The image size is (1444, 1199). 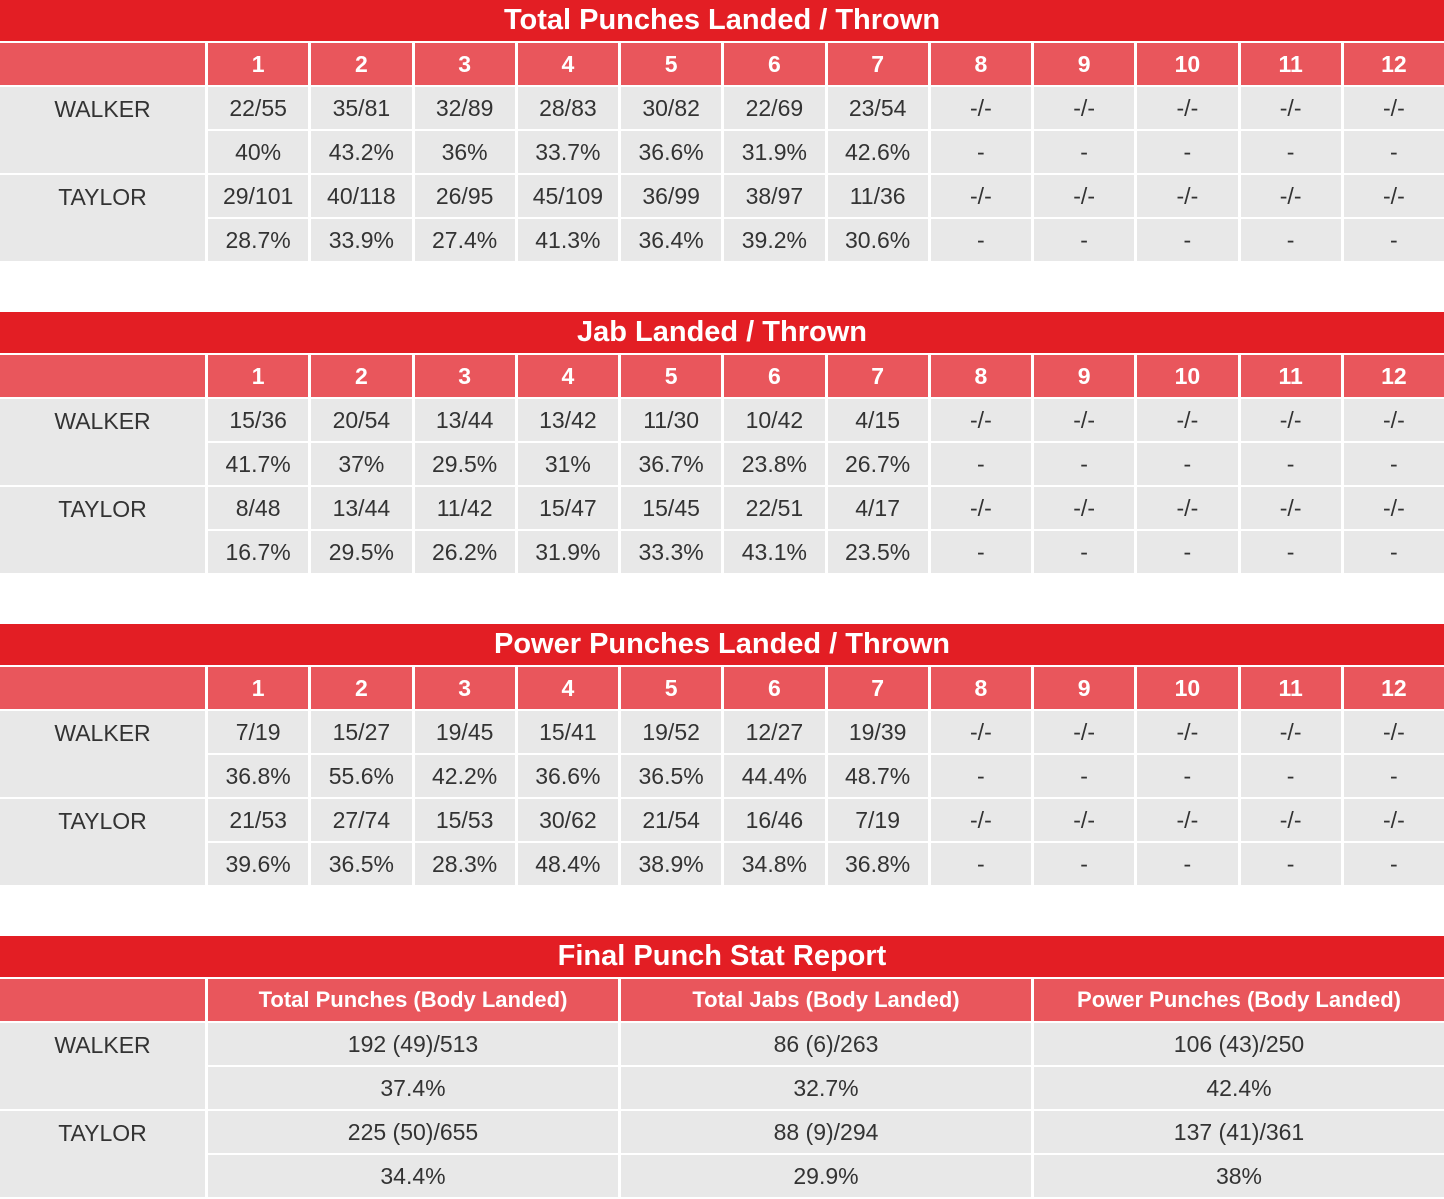 What do you see at coordinates (257, 109) in the screenshot?
I see `landed-thrown-cell: 22/55` at bounding box center [257, 109].